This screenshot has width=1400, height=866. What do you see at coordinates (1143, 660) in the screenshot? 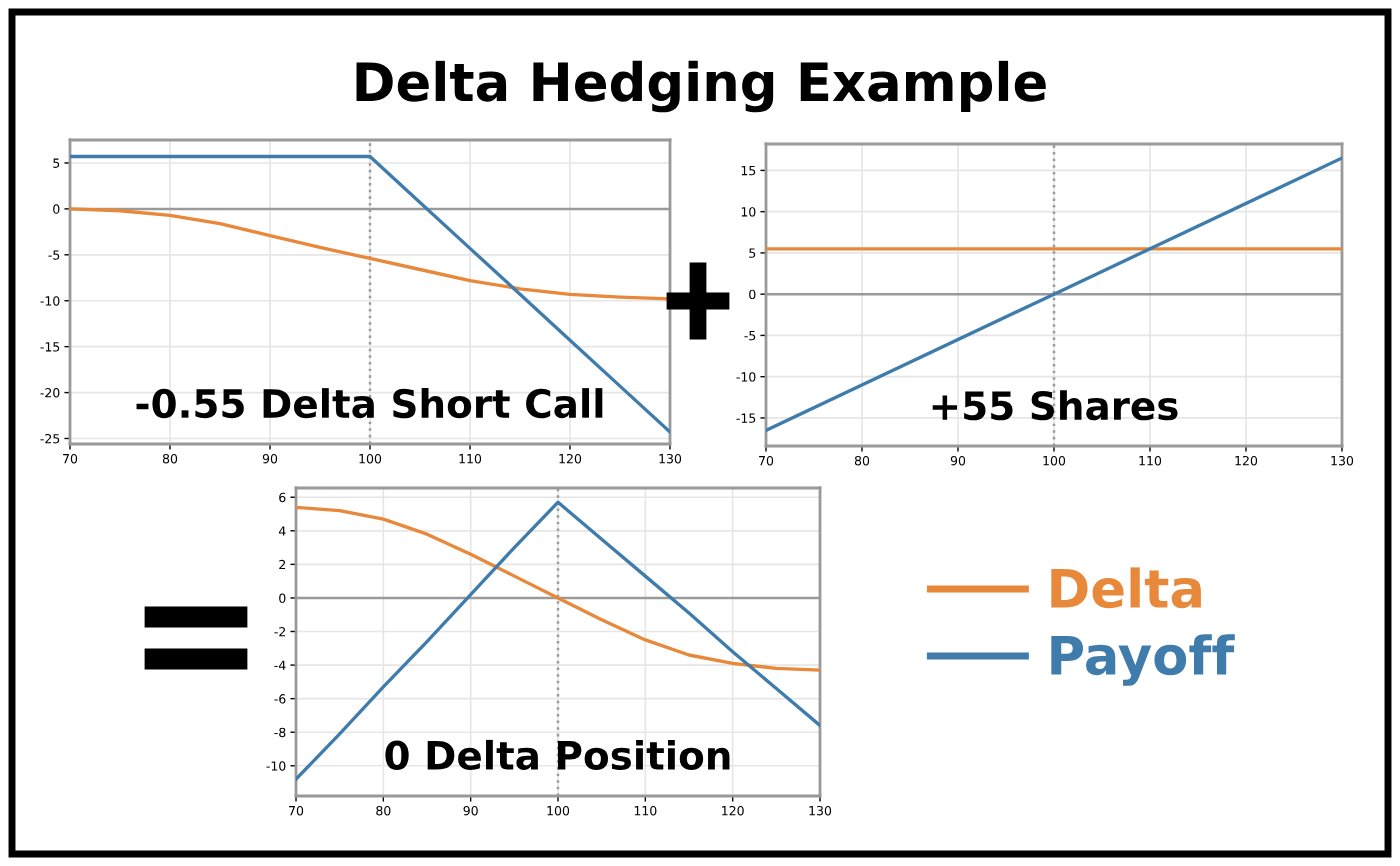
I see `legend-label: Payoff` at bounding box center [1143, 660].